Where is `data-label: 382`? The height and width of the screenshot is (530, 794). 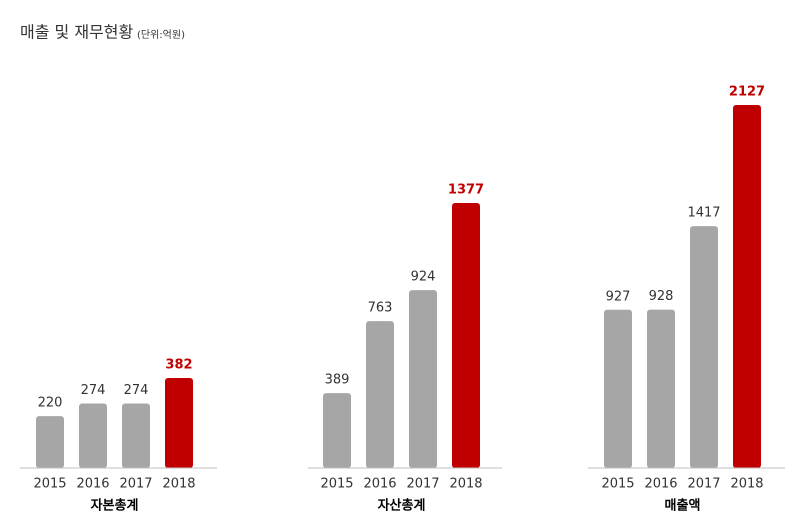
data-label: 382 is located at coordinates (178, 365).